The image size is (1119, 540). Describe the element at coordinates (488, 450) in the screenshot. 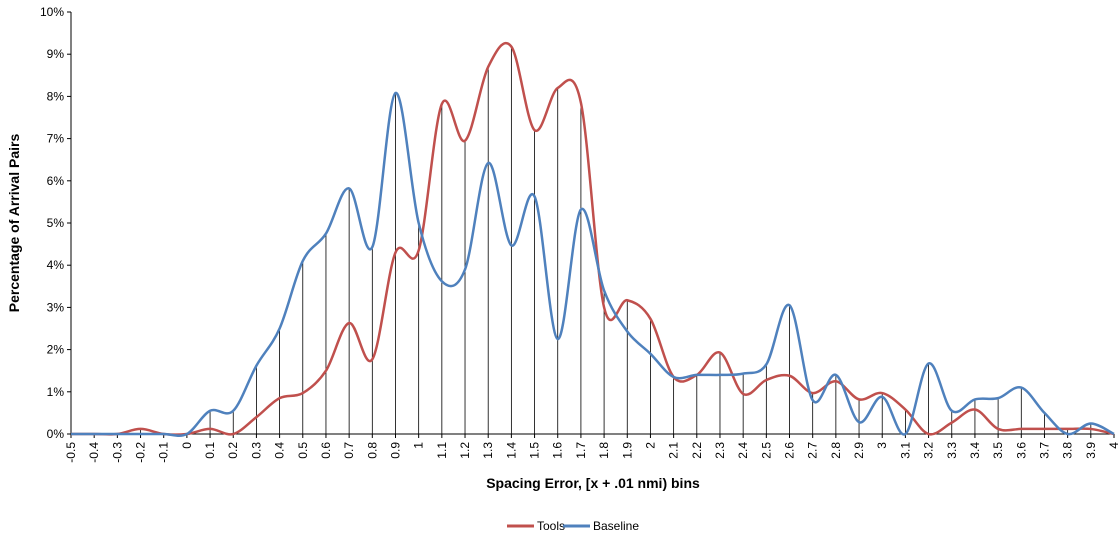

I see `x-tick-label: 1.3` at that location.